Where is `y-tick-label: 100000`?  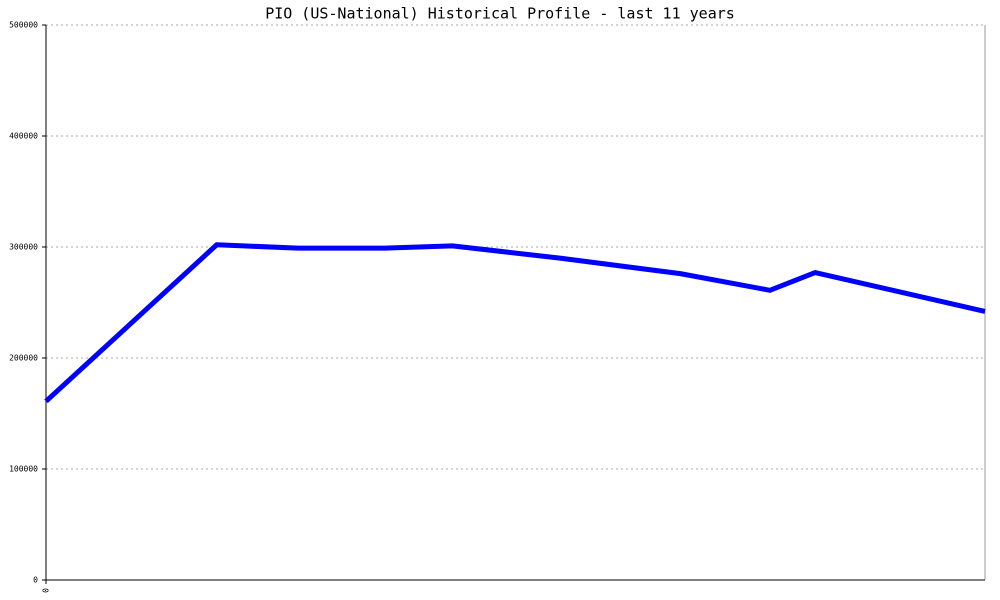 y-tick-label: 100000 is located at coordinates (23, 469).